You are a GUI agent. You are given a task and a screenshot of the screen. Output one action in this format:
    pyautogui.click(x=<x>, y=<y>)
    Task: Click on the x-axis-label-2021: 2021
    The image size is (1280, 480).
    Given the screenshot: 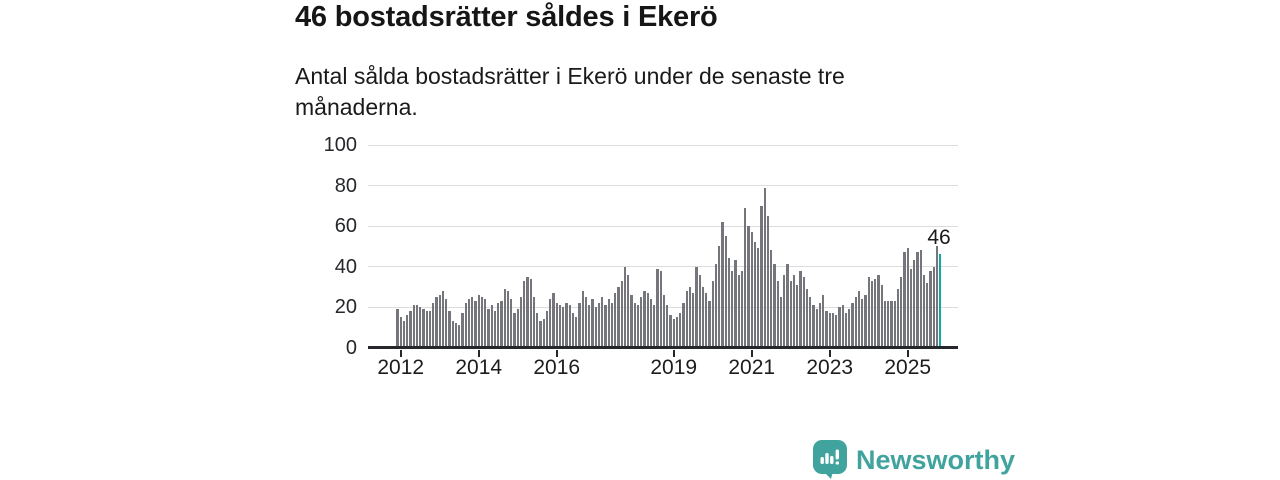 What is the action you would take?
    pyautogui.click(x=752, y=367)
    